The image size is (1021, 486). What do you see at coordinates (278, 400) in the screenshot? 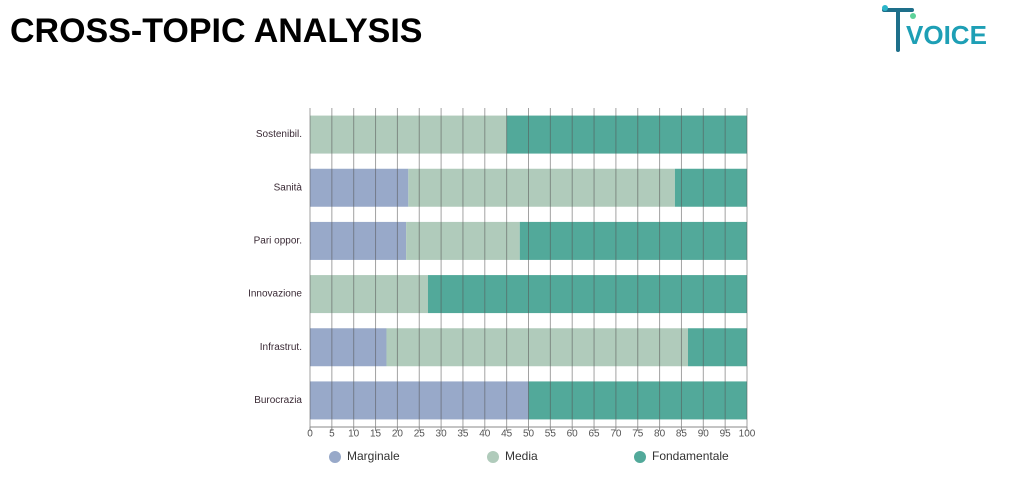
I see `y-tick-label: Burocrazia` at bounding box center [278, 400].